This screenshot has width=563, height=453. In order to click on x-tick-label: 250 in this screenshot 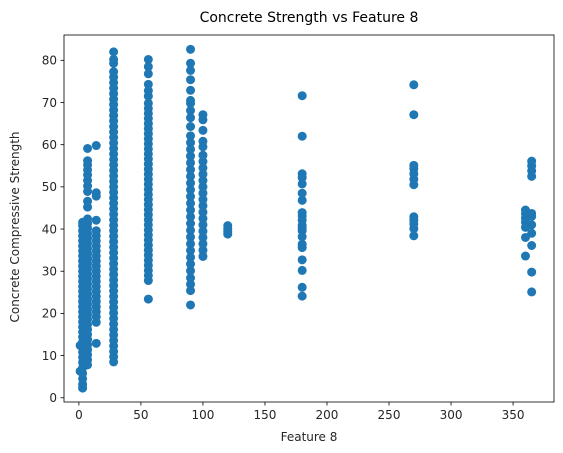, I will do `click(389, 415)`.